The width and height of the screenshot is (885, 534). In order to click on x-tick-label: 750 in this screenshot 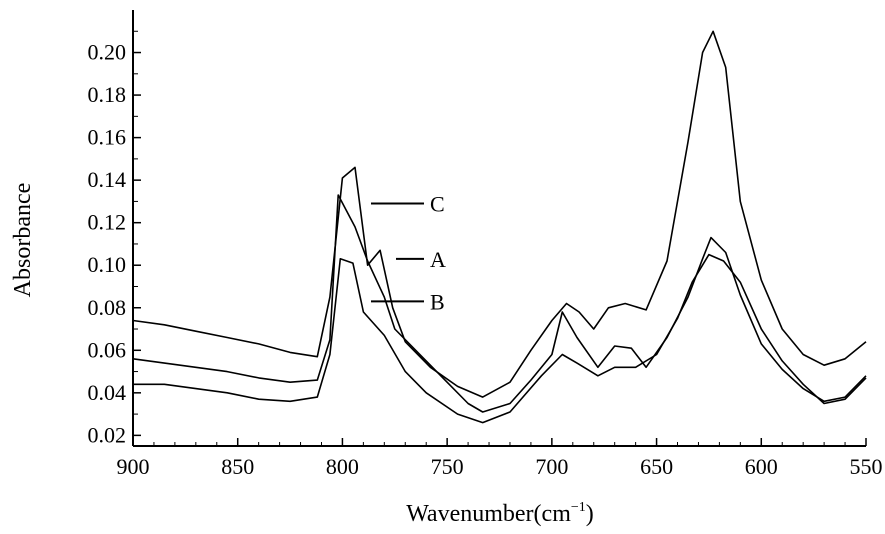, I will do `click(447, 466)`.